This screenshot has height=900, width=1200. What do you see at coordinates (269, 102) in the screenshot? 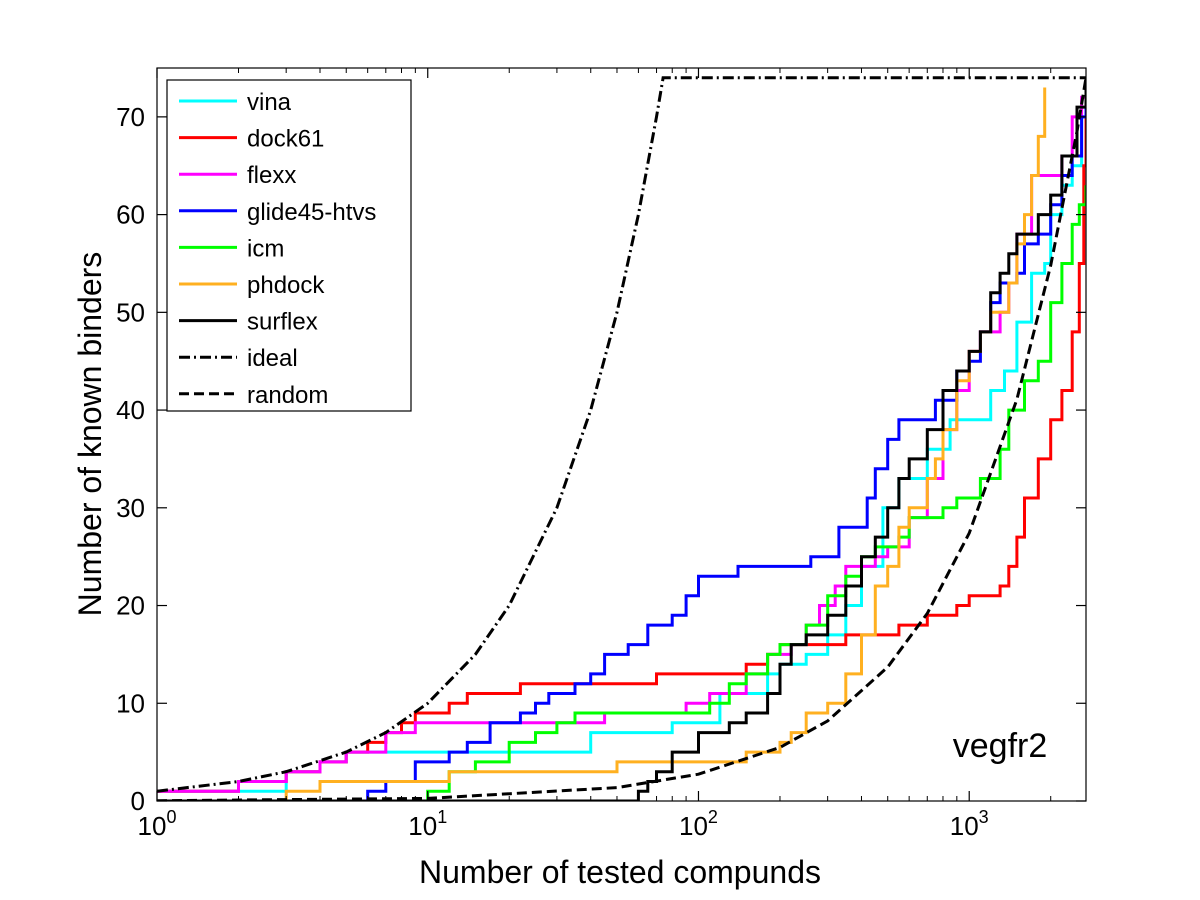
I see `legend-label-vina: vina` at bounding box center [269, 102].